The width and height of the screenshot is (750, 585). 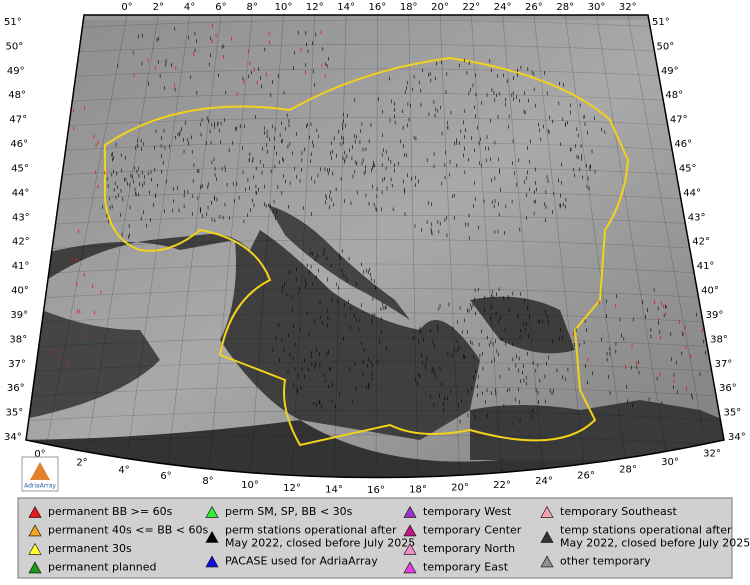 I want to click on lat-label-right: 41°, so click(x=706, y=266).